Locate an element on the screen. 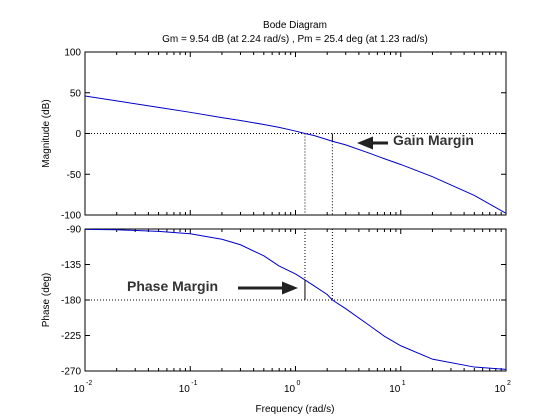  chart-title: Bode Diagram is located at coordinates (295, 25).